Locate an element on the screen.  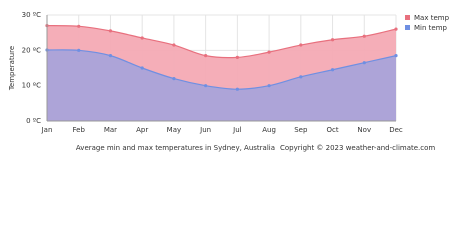
copyright: Copyright © 2023 weather-and-climate.com is located at coordinates (357, 148).